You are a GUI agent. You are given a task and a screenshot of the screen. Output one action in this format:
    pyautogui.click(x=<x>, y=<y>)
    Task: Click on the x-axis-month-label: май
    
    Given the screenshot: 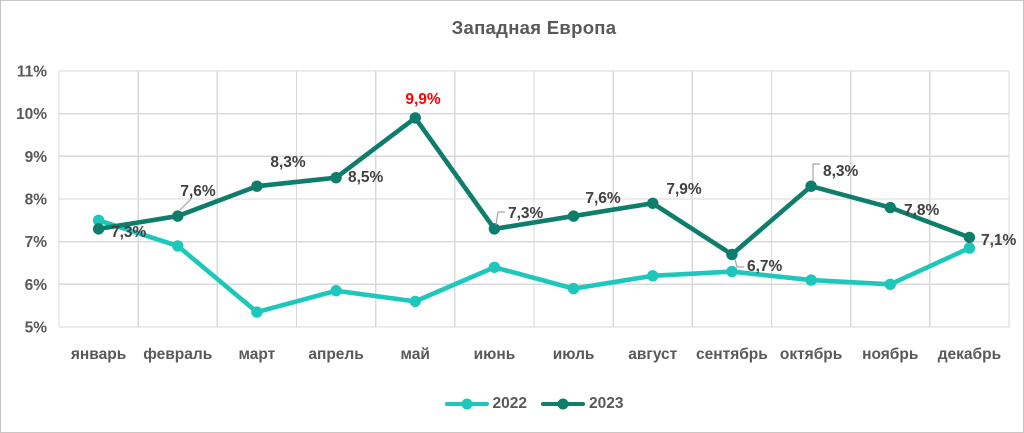 What is the action you would take?
    pyautogui.click(x=415, y=354)
    